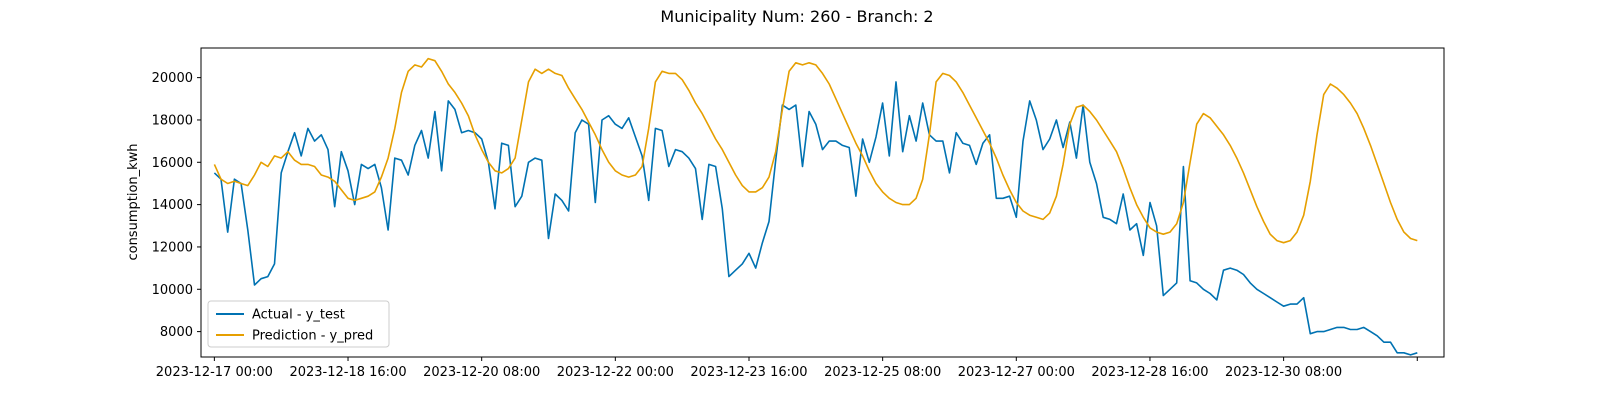 The height and width of the screenshot is (400, 1600). Describe the element at coordinates (312, 336) in the screenshot. I see `legend-label: Prediction - y_pred` at that location.